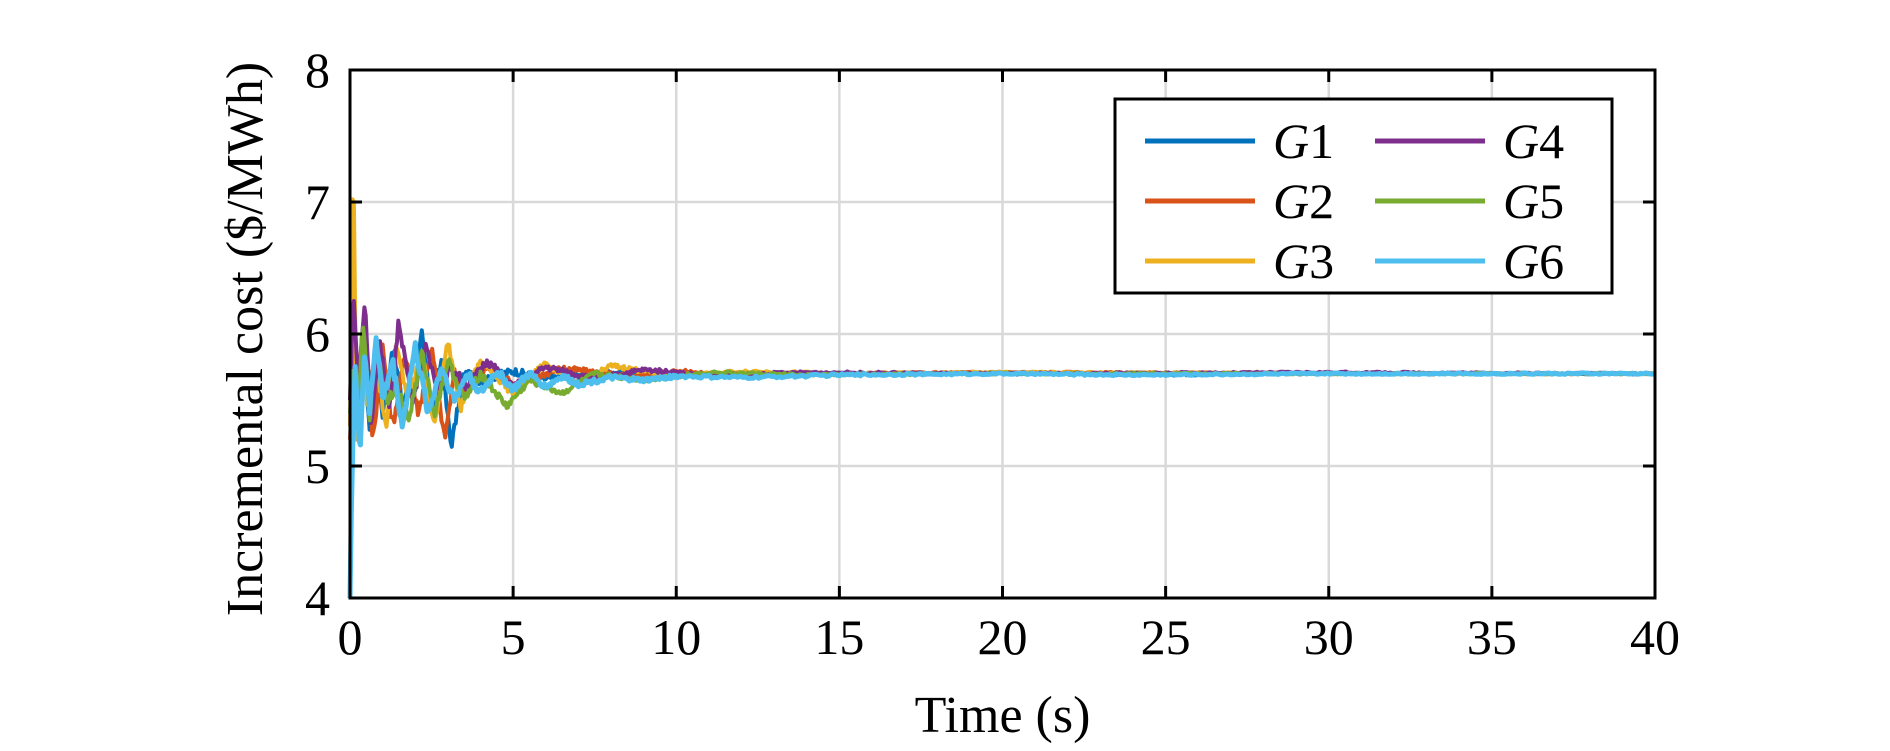  I want to click on legend-label-g3: G3, so click(1303, 261).